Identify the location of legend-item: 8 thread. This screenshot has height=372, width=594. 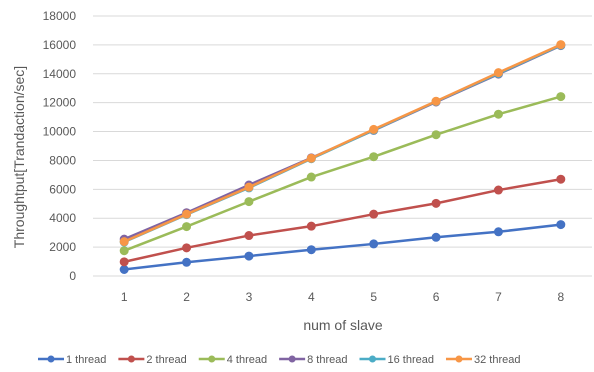
(313, 360).